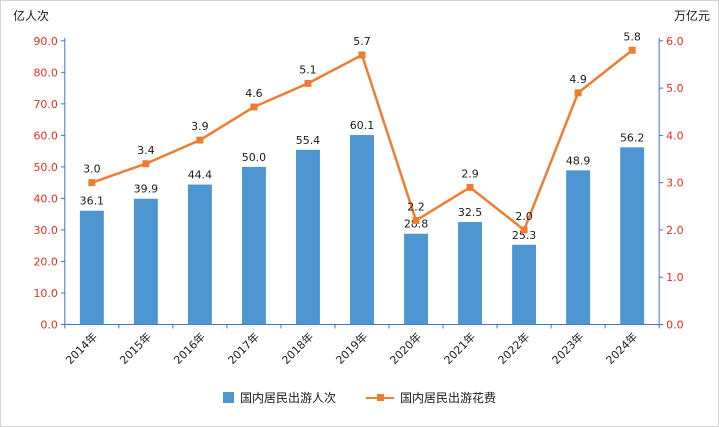 The image size is (719, 427). I want to click on line-value-label: 5.1, so click(307, 69).